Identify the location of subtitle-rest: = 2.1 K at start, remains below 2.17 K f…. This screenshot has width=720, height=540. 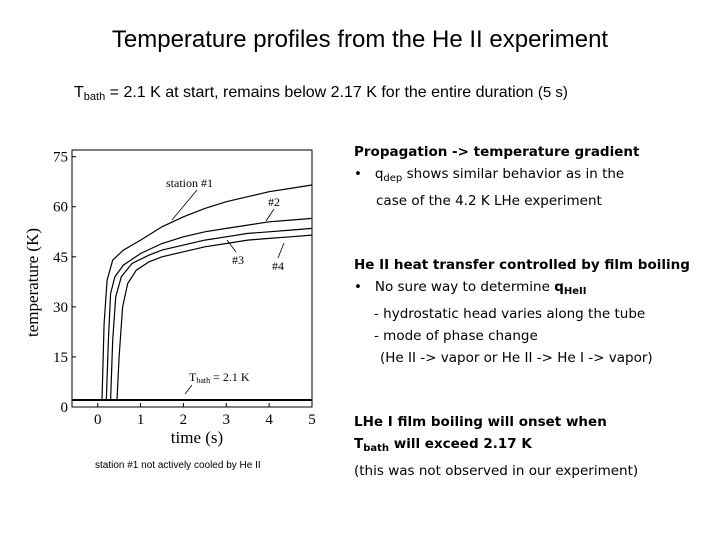
(321, 92).